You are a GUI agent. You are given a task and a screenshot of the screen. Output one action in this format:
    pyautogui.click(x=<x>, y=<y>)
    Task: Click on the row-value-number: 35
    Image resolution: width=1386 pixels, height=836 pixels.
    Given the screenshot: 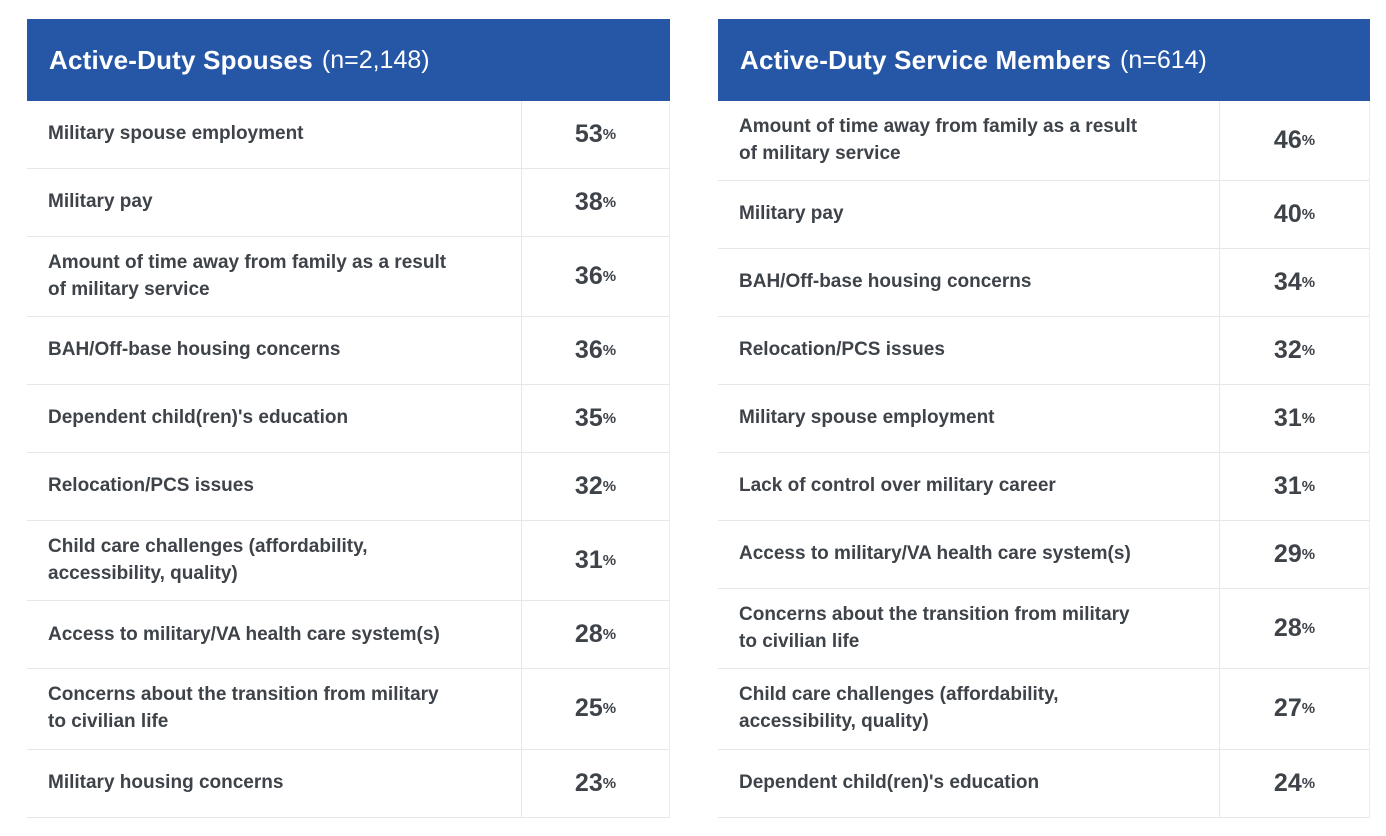 What is the action you would take?
    pyautogui.click(x=588, y=418)
    